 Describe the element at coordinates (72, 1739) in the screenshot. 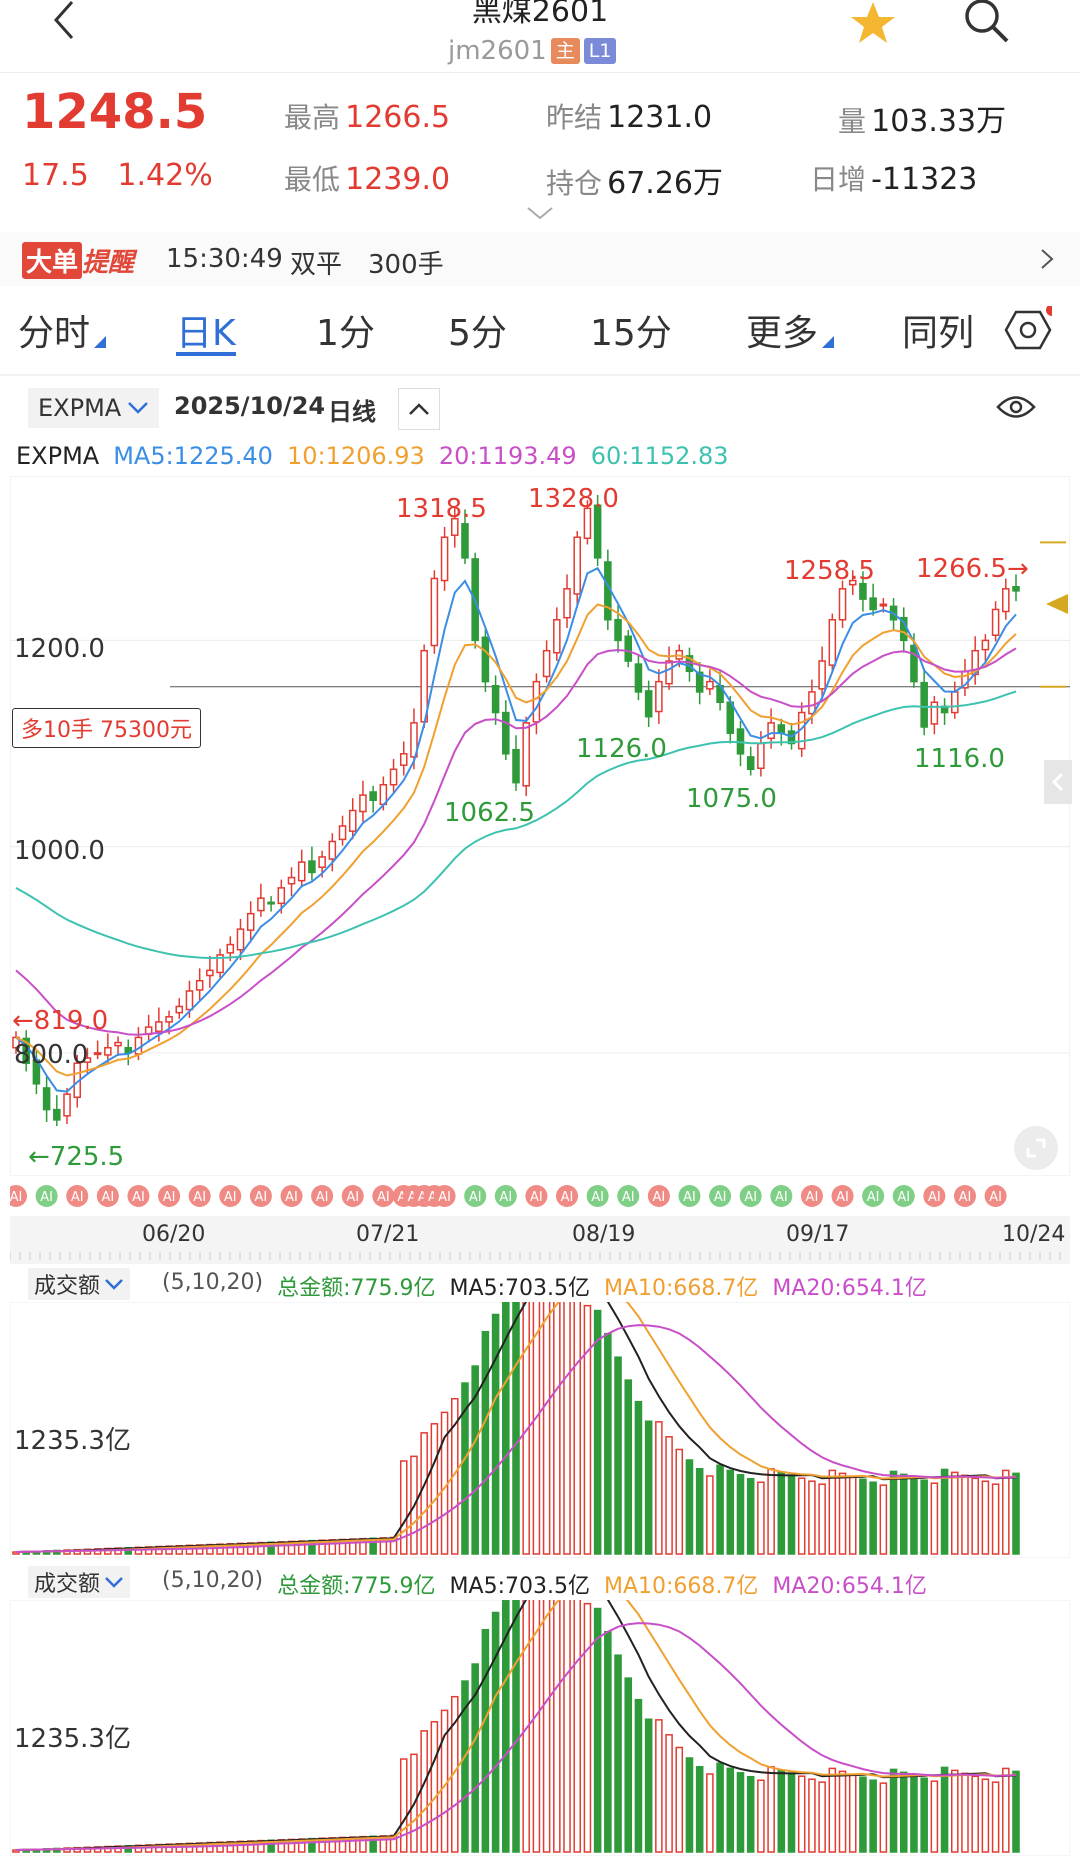

I see `volume-y-label: 1235.3亿` at that location.